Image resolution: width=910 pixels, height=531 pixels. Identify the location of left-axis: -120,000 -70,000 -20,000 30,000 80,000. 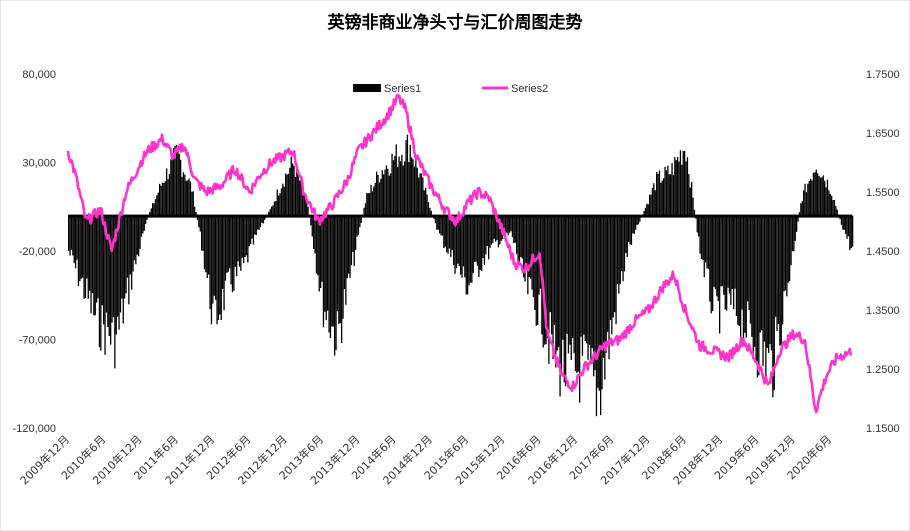
(34, 252).